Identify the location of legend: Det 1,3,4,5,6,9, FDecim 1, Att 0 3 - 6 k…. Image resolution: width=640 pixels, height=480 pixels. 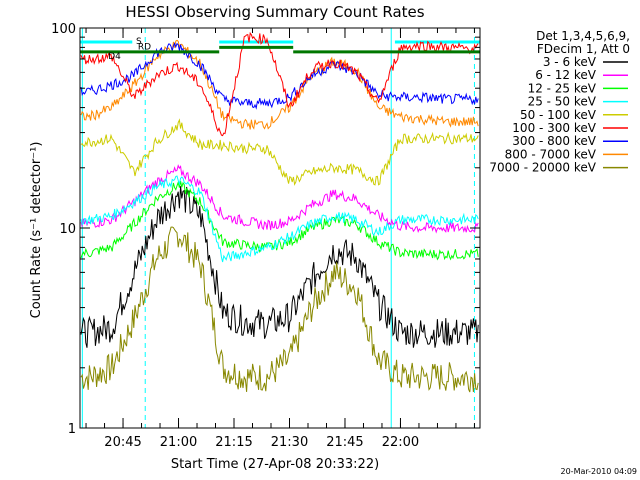
(559, 102).